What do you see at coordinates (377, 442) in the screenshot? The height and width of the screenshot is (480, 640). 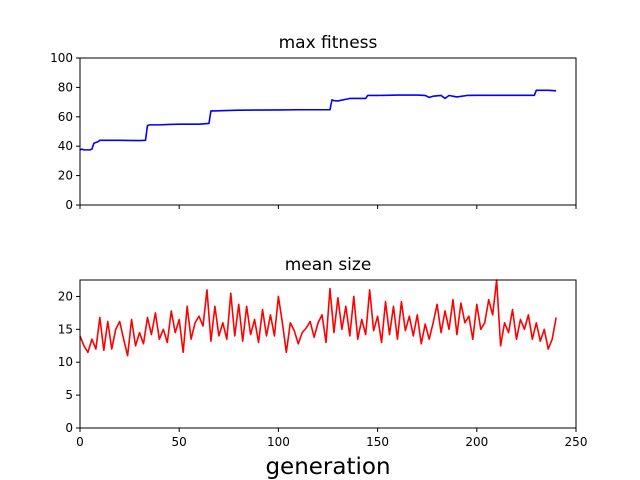 I see `x-tick-label: 150` at bounding box center [377, 442].